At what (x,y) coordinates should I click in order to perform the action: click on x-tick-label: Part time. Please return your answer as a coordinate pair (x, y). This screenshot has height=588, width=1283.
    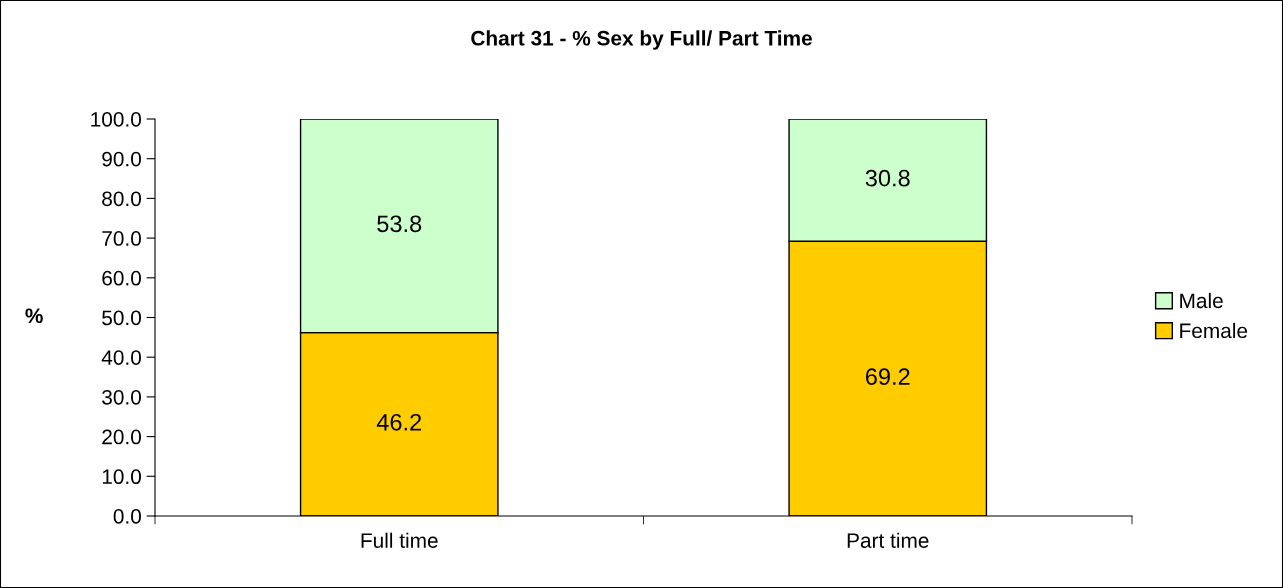
    Looking at the image, I should click on (888, 540).